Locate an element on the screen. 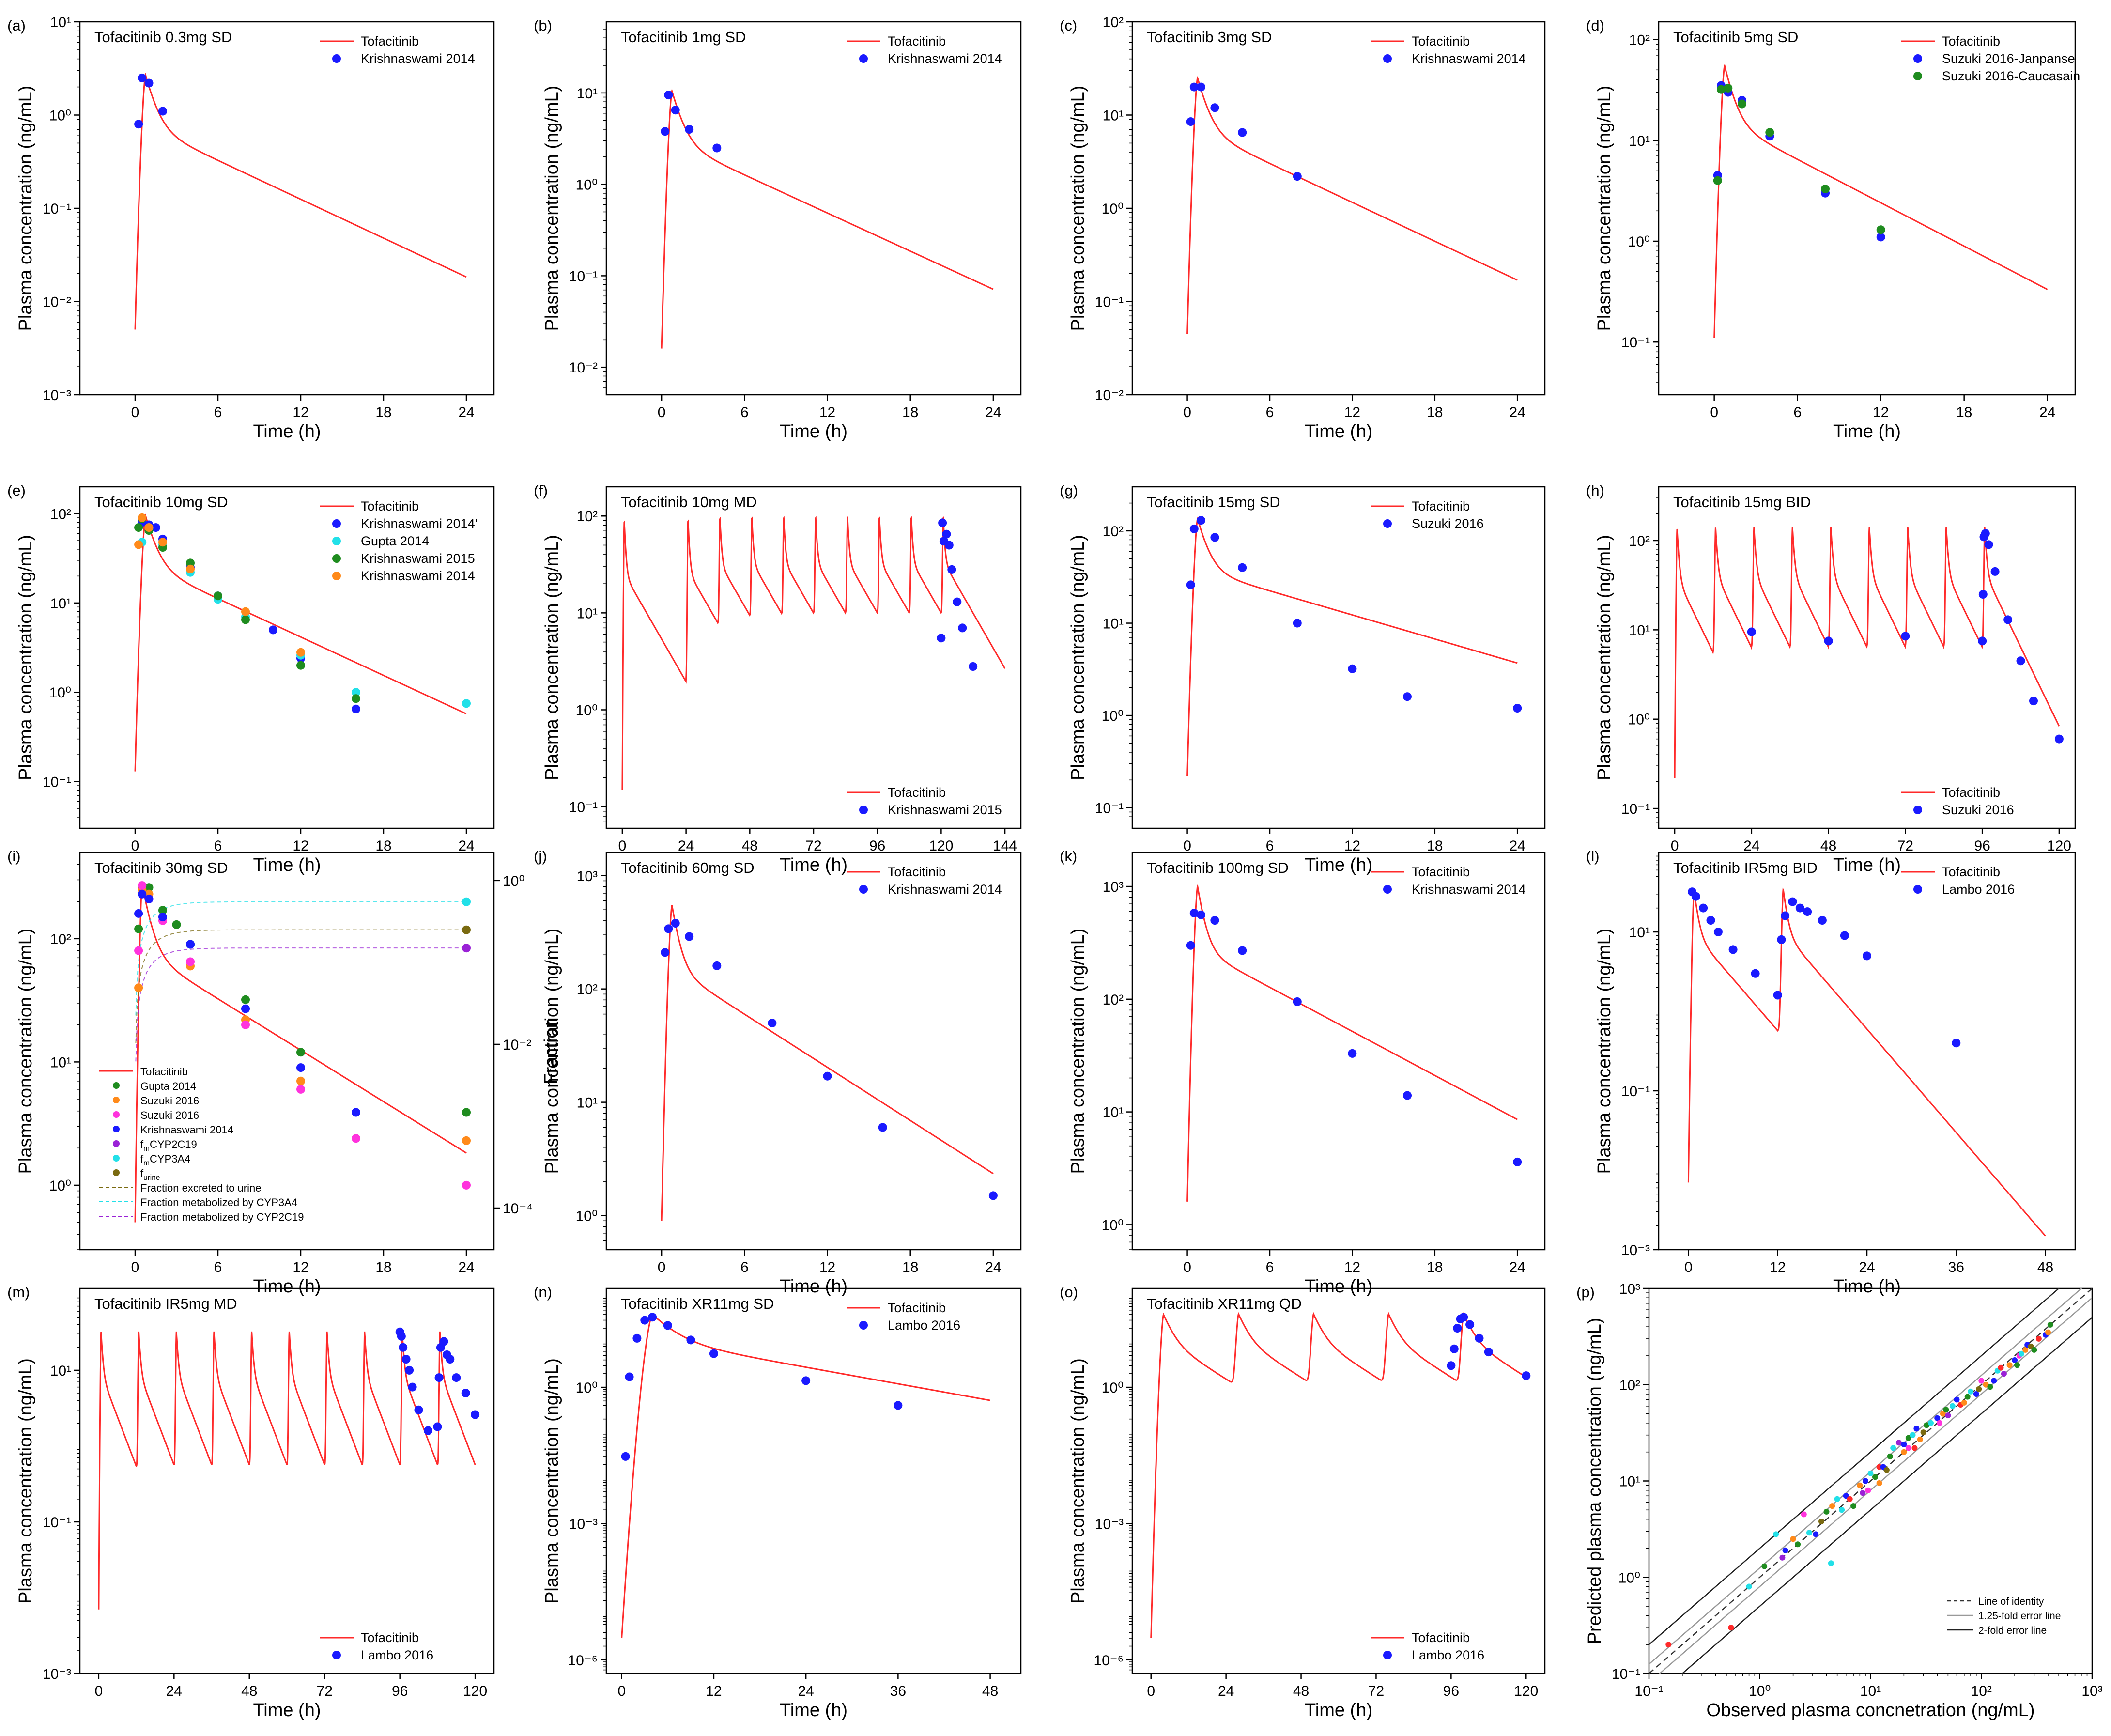 Image resolution: width=2111 pixels, height=1736 pixels. fraction-curve is located at coordinates (301, 986).